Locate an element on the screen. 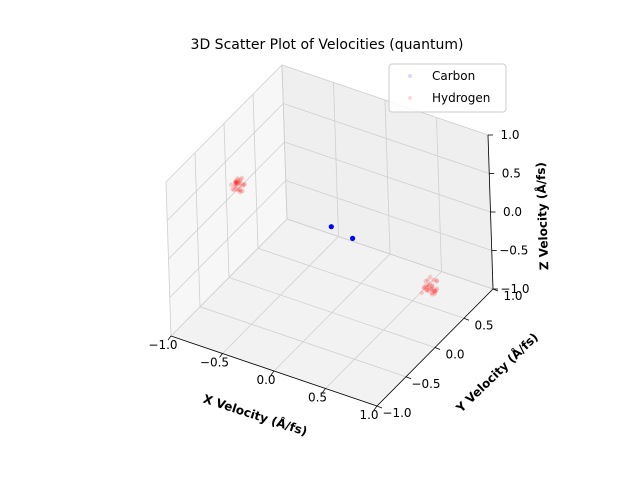  z-axis-label: Z Velocity (Å/fs) is located at coordinates (542, 216).